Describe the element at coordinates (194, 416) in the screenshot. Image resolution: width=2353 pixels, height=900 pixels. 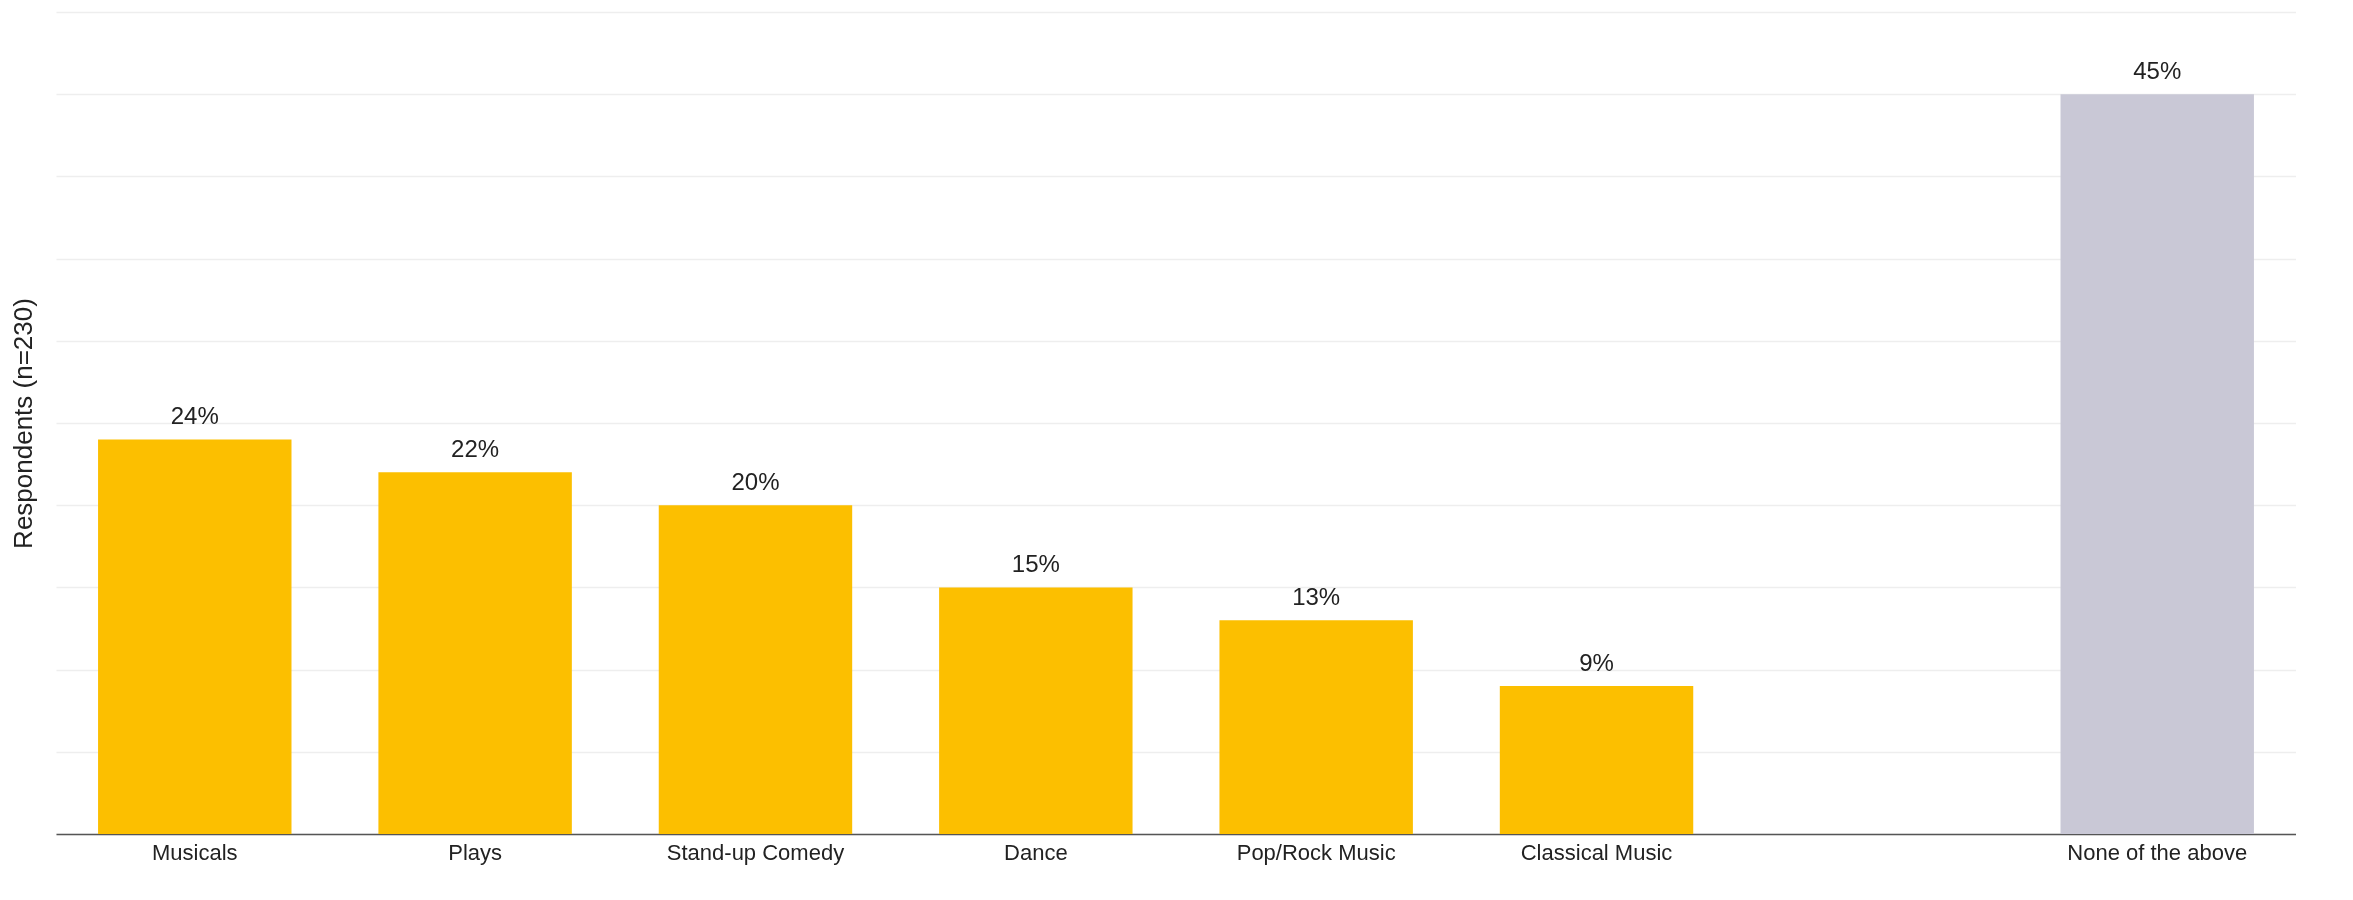
I see `data-label: 24%` at that location.